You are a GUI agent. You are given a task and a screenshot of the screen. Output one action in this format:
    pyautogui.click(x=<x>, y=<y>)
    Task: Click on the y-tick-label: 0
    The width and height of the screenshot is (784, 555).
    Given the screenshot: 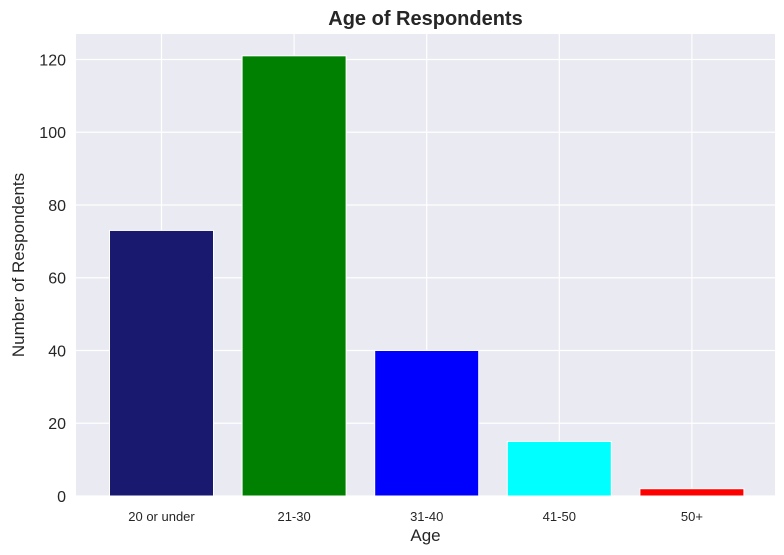 What is the action you would take?
    pyautogui.click(x=61, y=497)
    